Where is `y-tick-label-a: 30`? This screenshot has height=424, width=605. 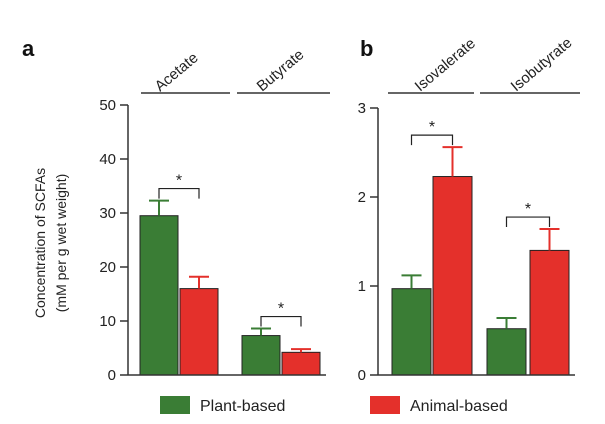 y-tick-label-a: 30 is located at coordinates (107, 213).